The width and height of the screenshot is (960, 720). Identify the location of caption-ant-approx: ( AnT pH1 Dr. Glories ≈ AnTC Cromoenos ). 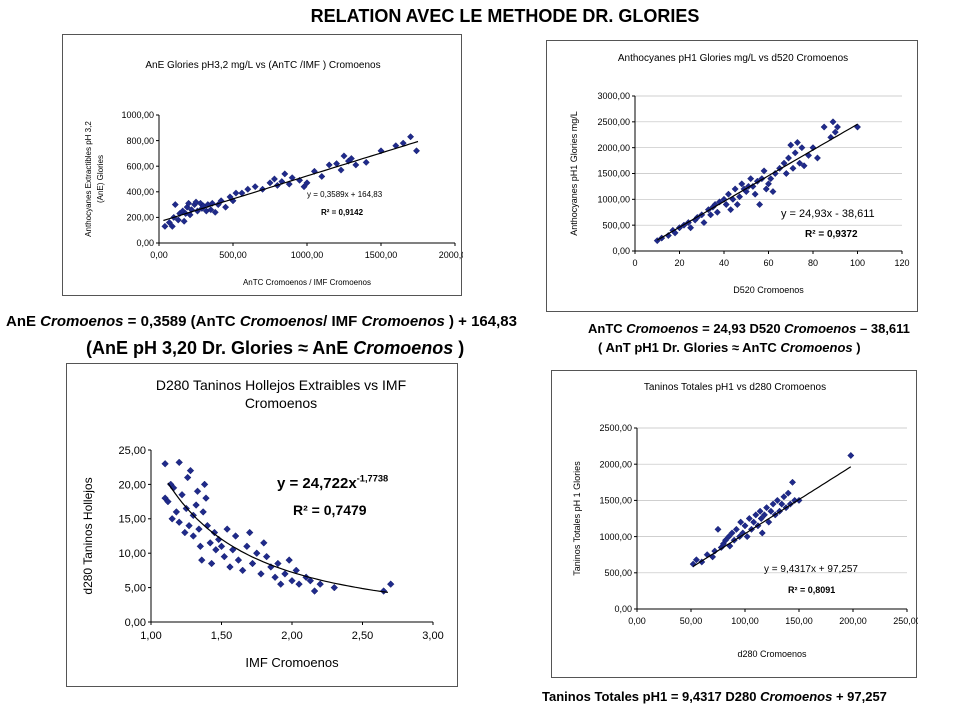
(729, 347).